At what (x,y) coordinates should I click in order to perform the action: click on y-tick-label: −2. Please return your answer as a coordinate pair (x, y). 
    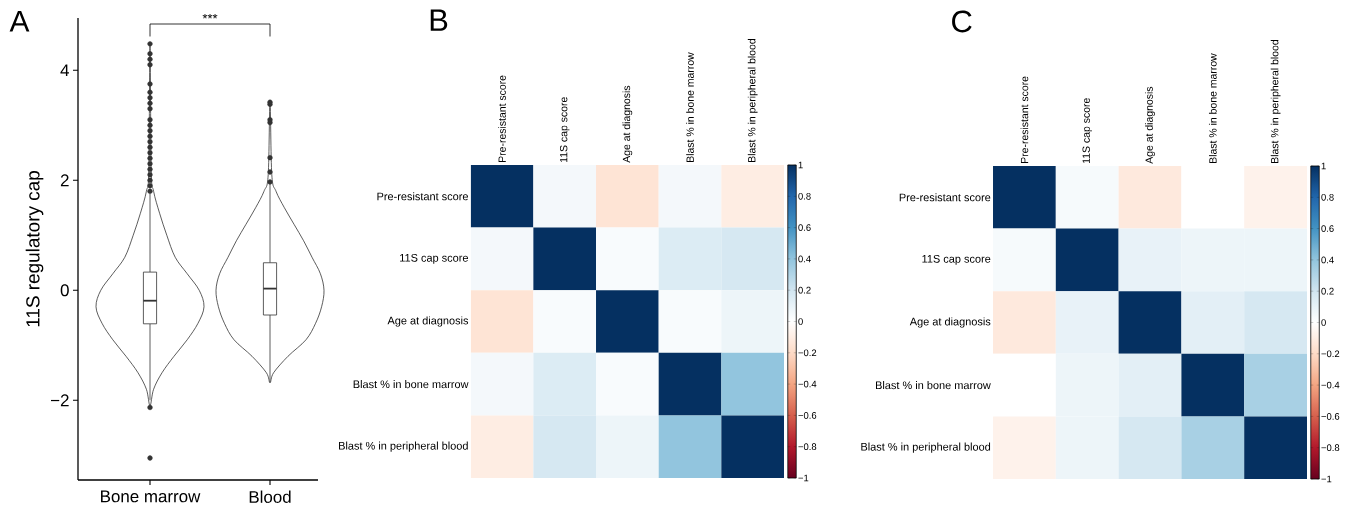
    Looking at the image, I should click on (60, 400).